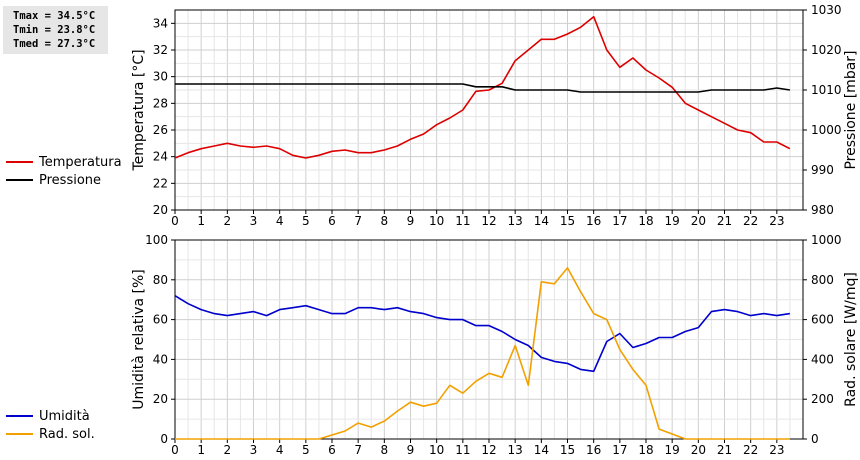 The width and height of the screenshot is (860, 460). Describe the element at coordinates (156, 240) in the screenshot. I see `y-tick-label: 100` at that location.